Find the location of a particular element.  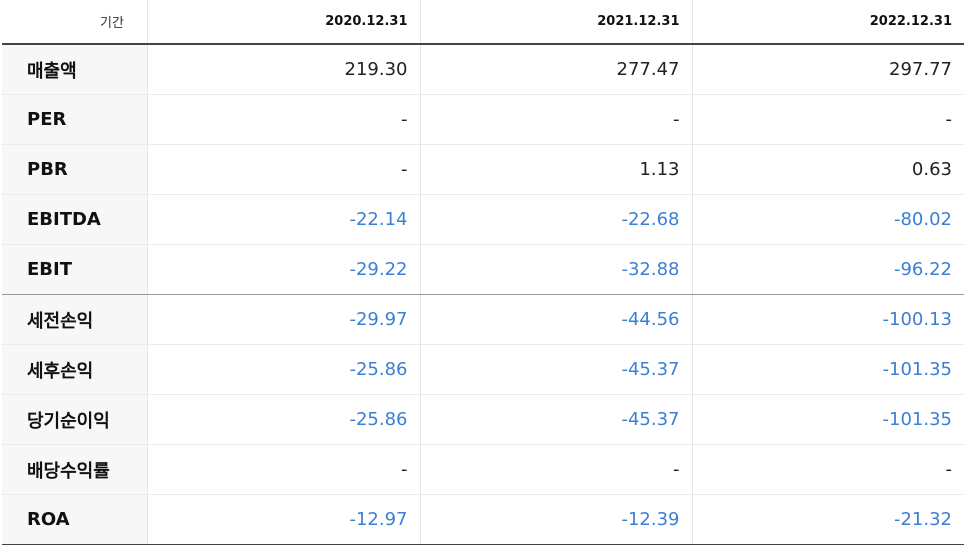

table-row: 배당수익률 - - - is located at coordinates (483, 469).